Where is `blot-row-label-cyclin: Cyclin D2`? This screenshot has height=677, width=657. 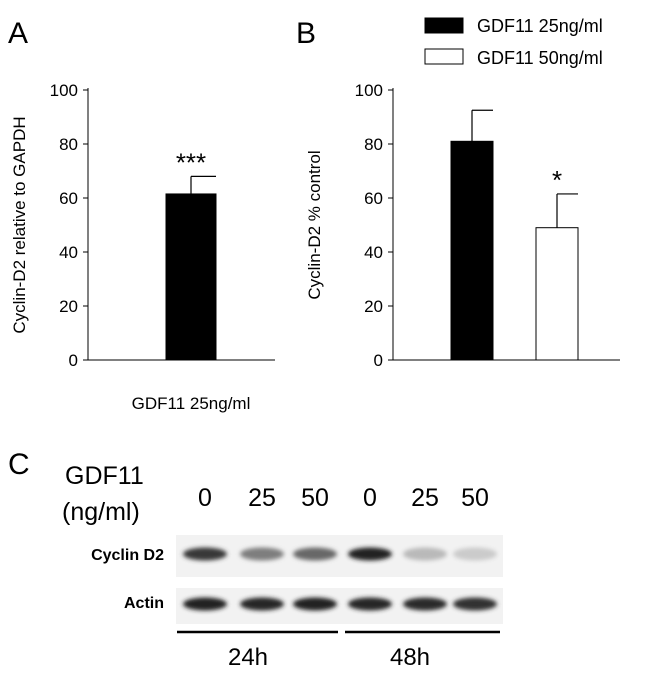 blot-row-label-cyclin: Cyclin D2 is located at coordinates (127, 555).